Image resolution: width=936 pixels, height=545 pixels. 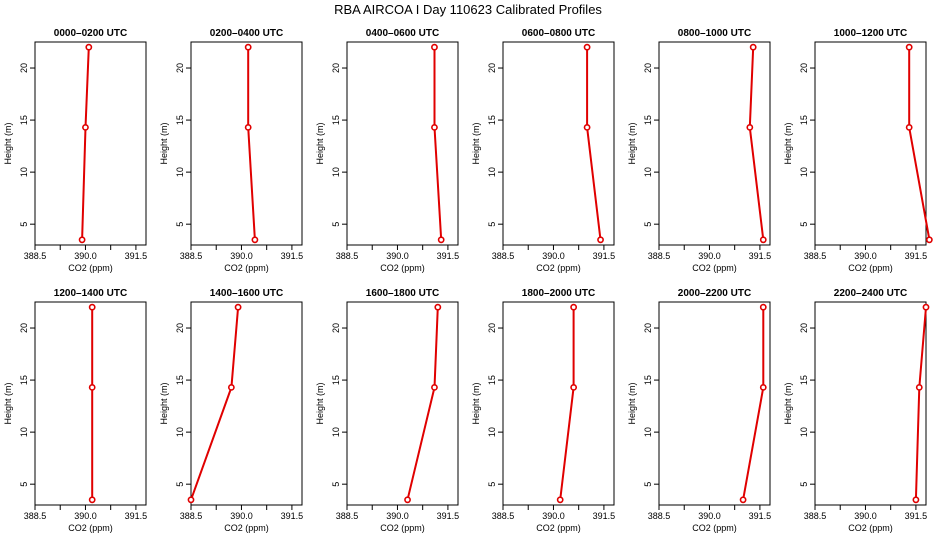 I want to click on panel-title: 0800–1000 UTC, so click(x=714, y=33).